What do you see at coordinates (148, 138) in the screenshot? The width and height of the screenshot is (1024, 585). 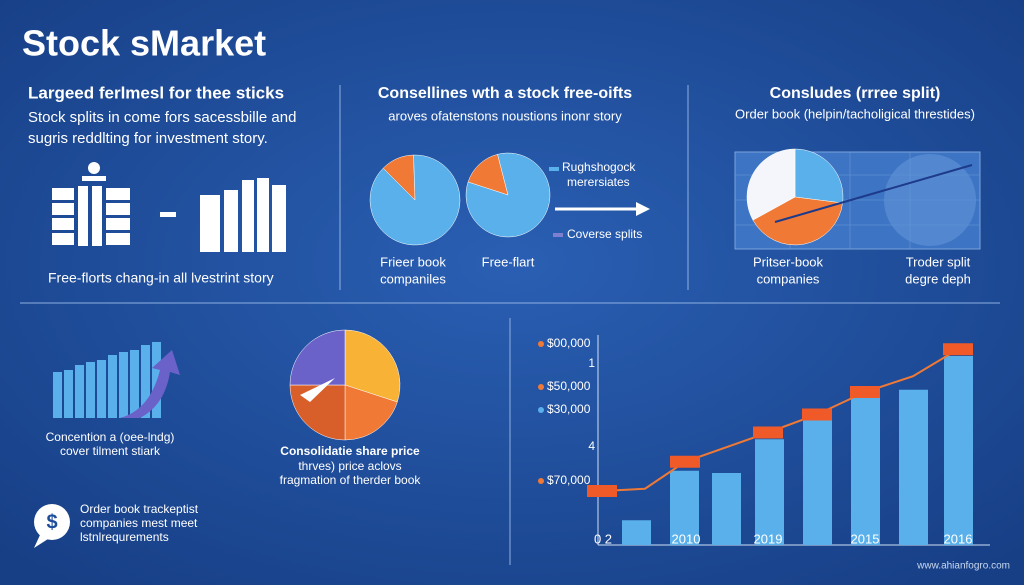 I see `text: sugris reddlting for investment story.` at bounding box center [148, 138].